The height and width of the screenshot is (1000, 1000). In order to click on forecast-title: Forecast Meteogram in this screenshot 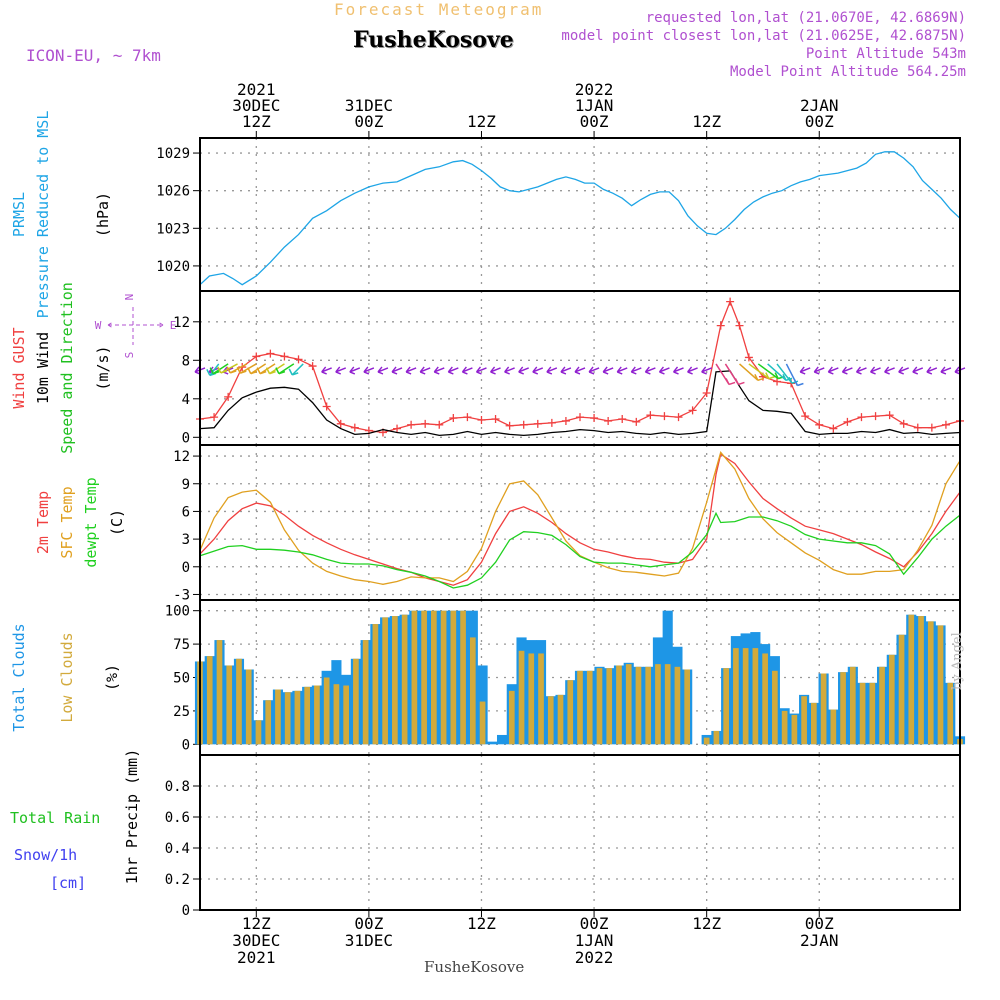, I will do `click(439, 9)`.